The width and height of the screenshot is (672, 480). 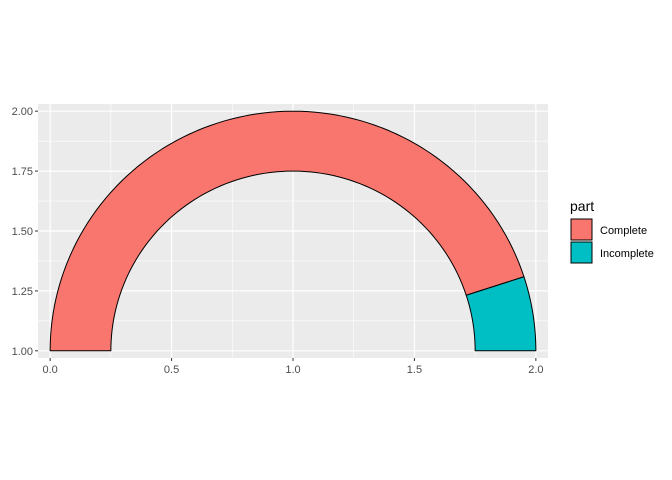 What do you see at coordinates (581, 252) in the screenshot?
I see `legend-swatch-incomplete` at bounding box center [581, 252].